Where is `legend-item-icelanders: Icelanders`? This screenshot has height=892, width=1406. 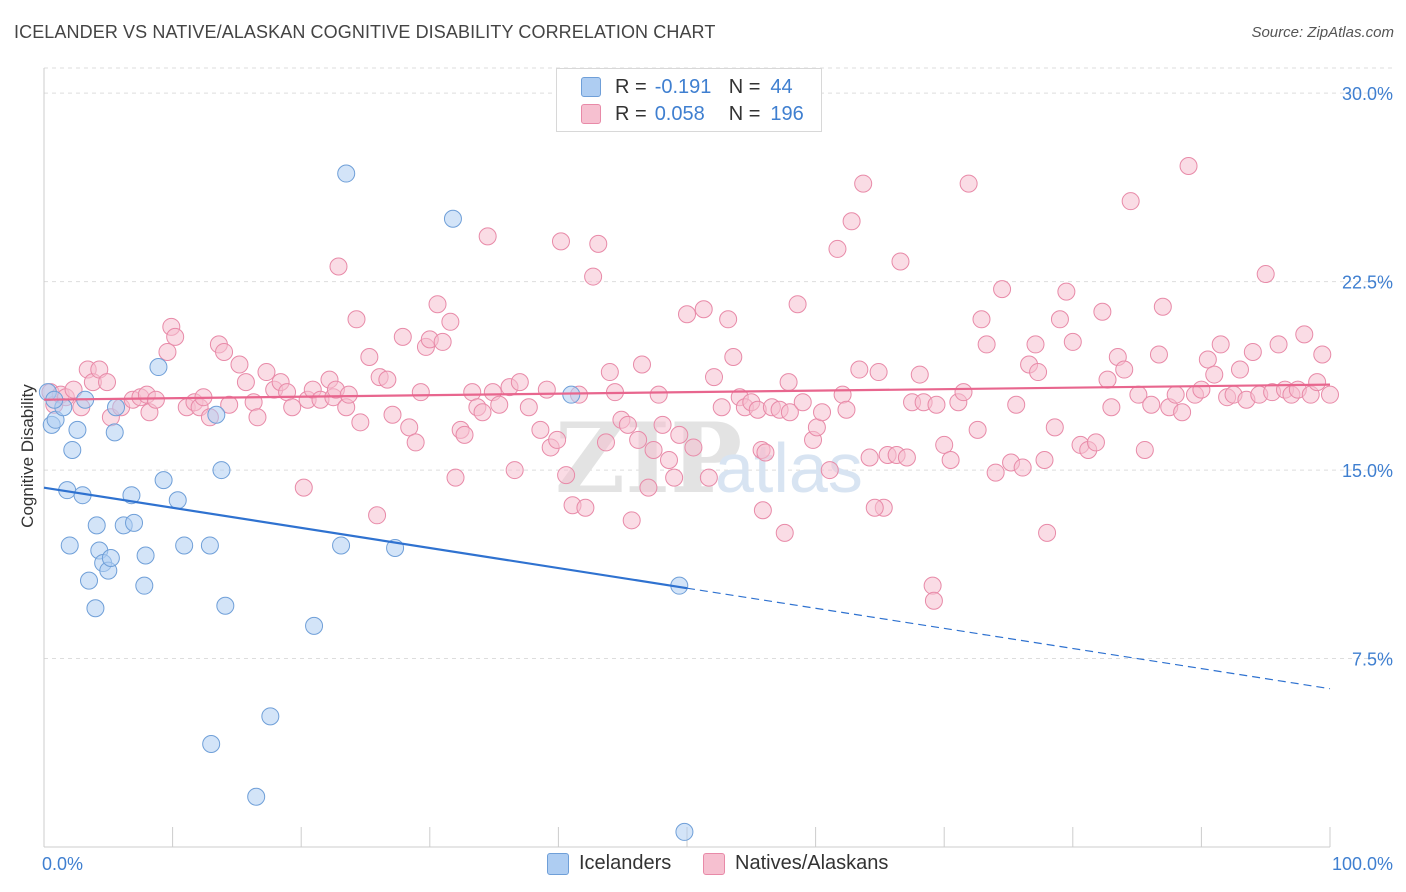 legend-item-icelanders: Icelanders is located at coordinates (609, 863).